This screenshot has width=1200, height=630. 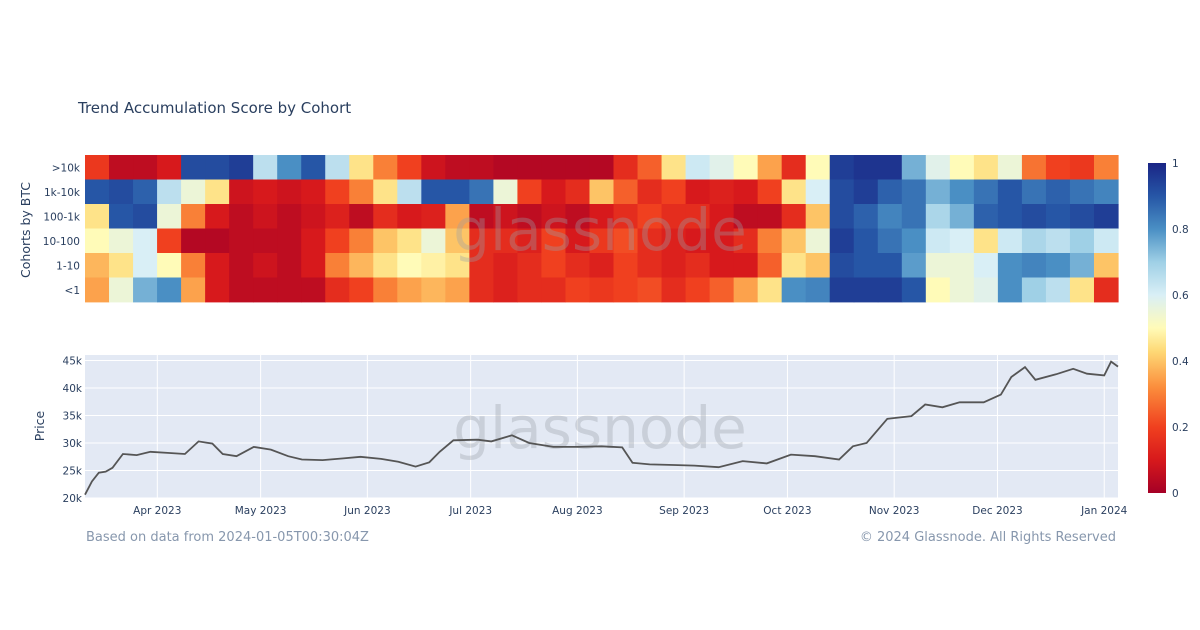 I want to click on price-y-tick-label: 30k, so click(x=73, y=444).